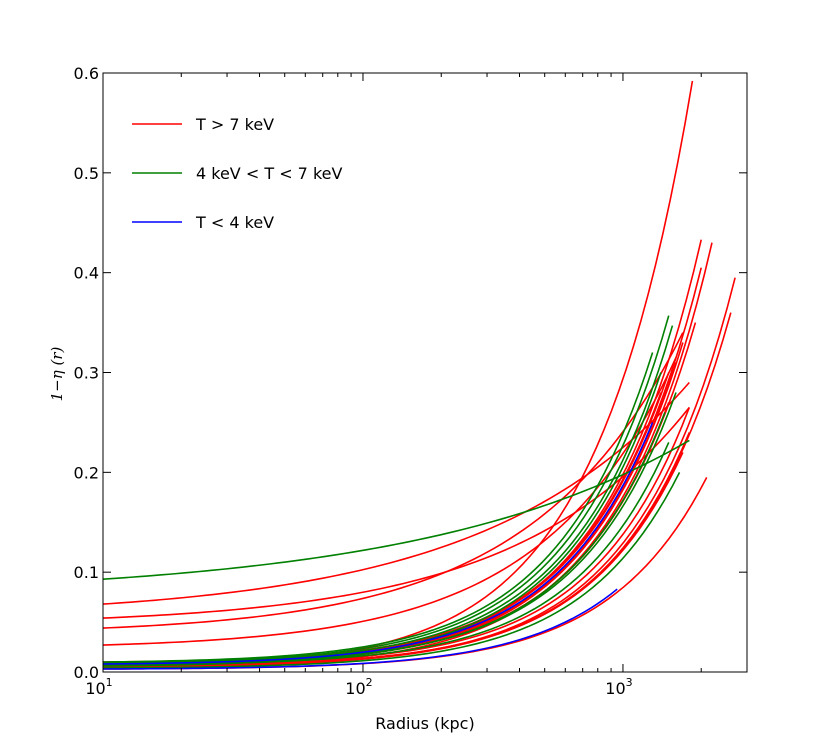 This screenshot has height=747, width=830. Describe the element at coordinates (424, 723) in the screenshot. I see `x-axis-label: Radius (kpc)` at that location.